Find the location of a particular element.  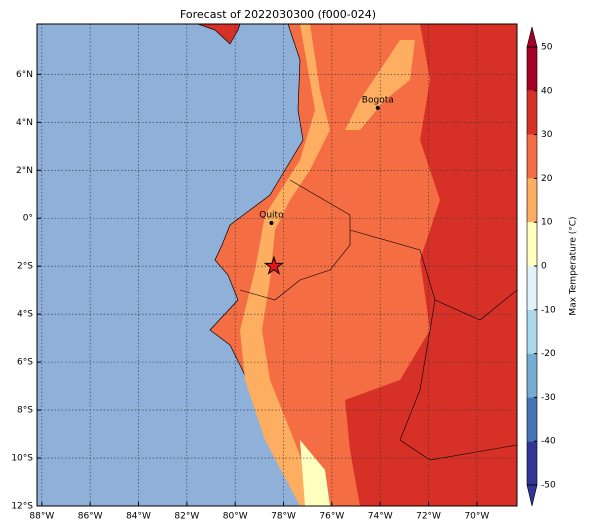

city-label: Quito is located at coordinates (271, 216).